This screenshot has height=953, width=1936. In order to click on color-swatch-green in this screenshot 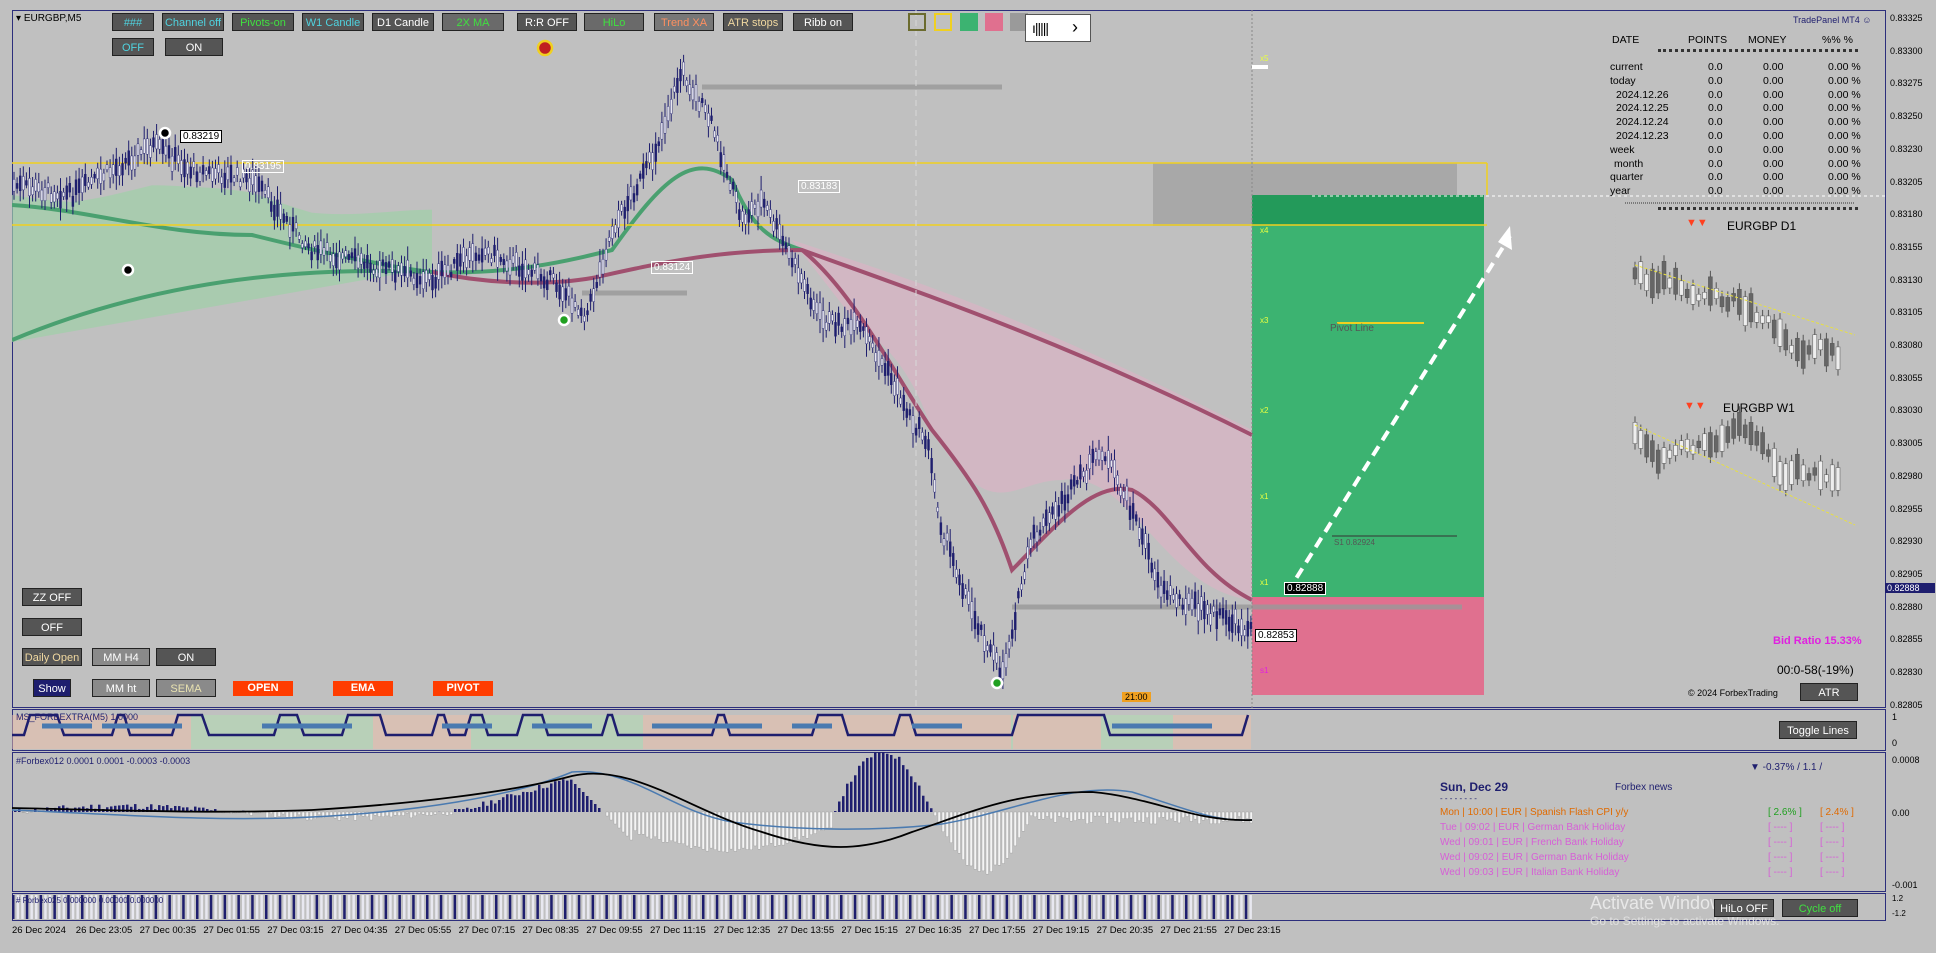, I will do `click(969, 22)`.